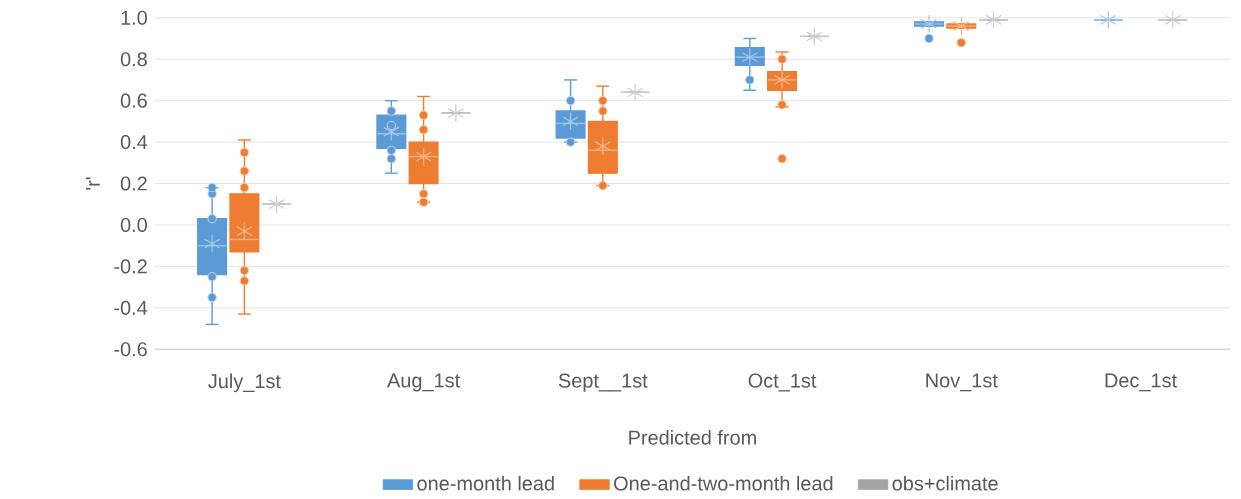 The height and width of the screenshot is (499, 1241). I want to click on y-tick-label: 0.6, so click(133, 100).